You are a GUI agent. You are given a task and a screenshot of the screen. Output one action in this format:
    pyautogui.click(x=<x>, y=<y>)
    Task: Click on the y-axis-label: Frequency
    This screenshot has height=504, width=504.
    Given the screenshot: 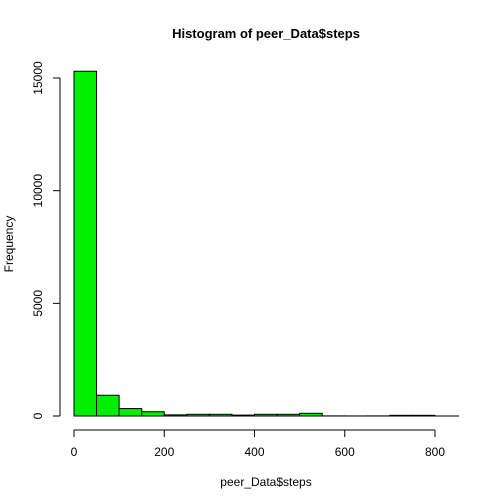 What is the action you would take?
    pyautogui.click(x=9, y=244)
    